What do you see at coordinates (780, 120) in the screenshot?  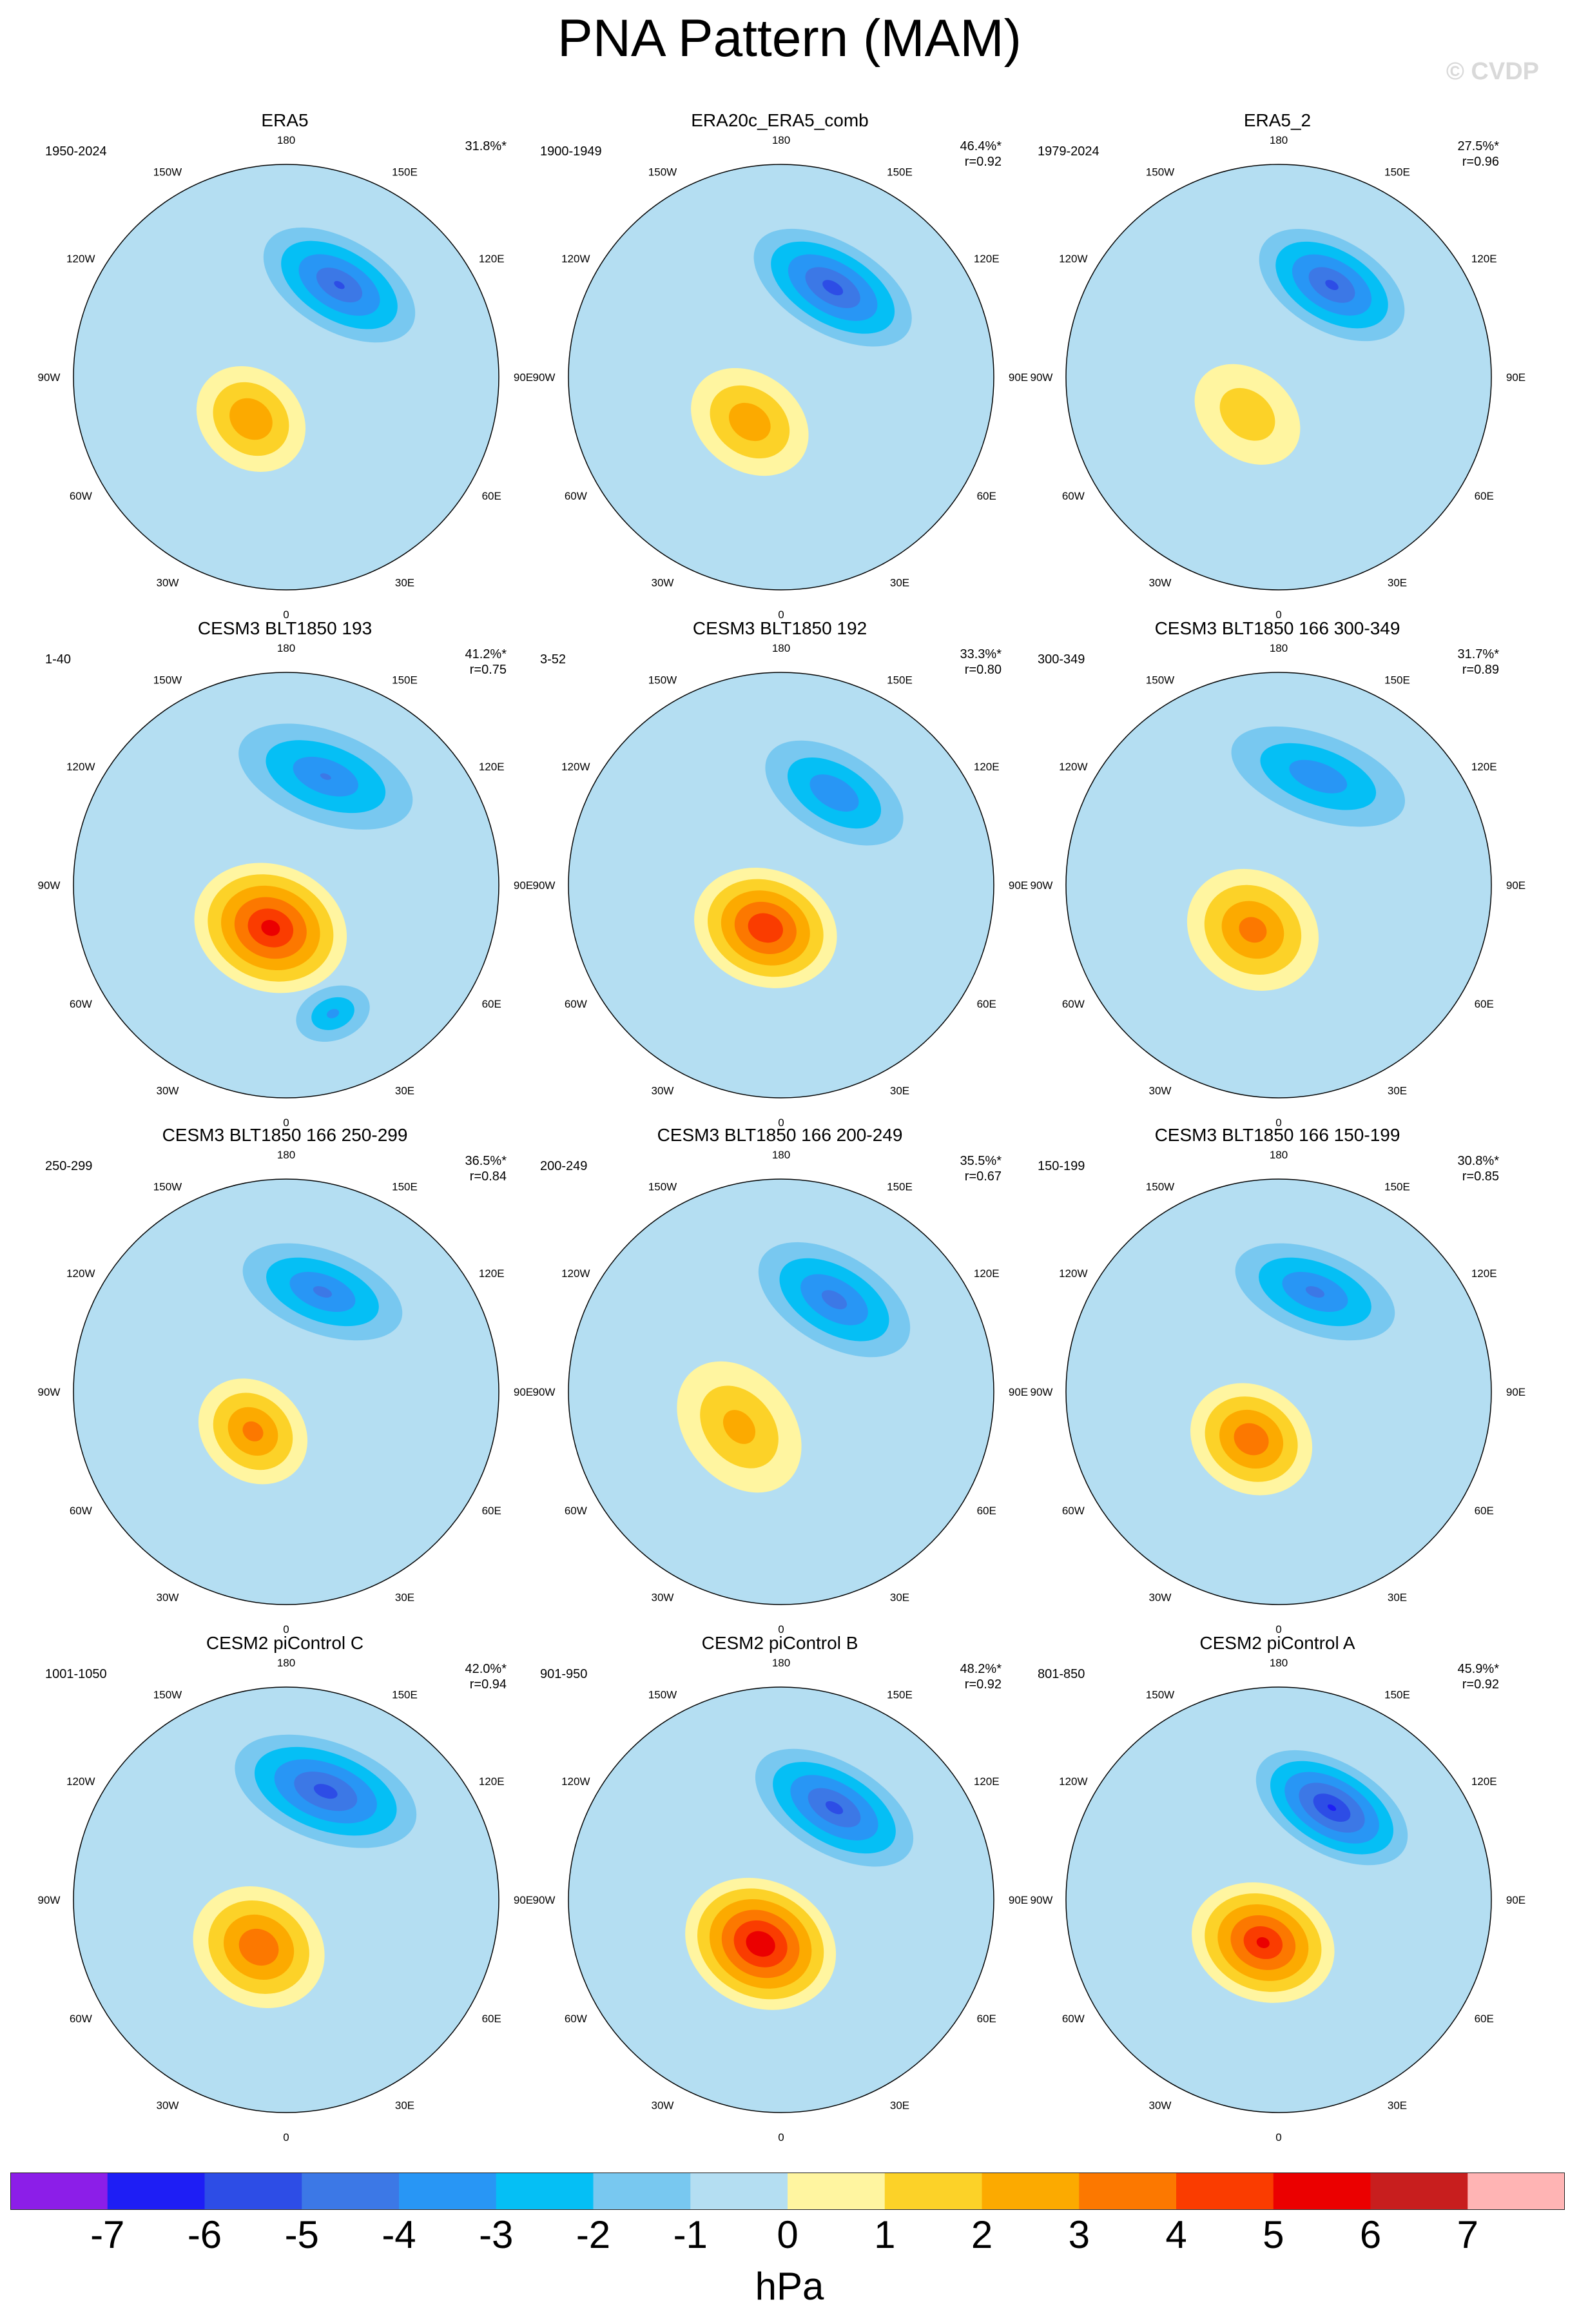 I see `panel-title: ERA20c_ERA5_comb` at bounding box center [780, 120].